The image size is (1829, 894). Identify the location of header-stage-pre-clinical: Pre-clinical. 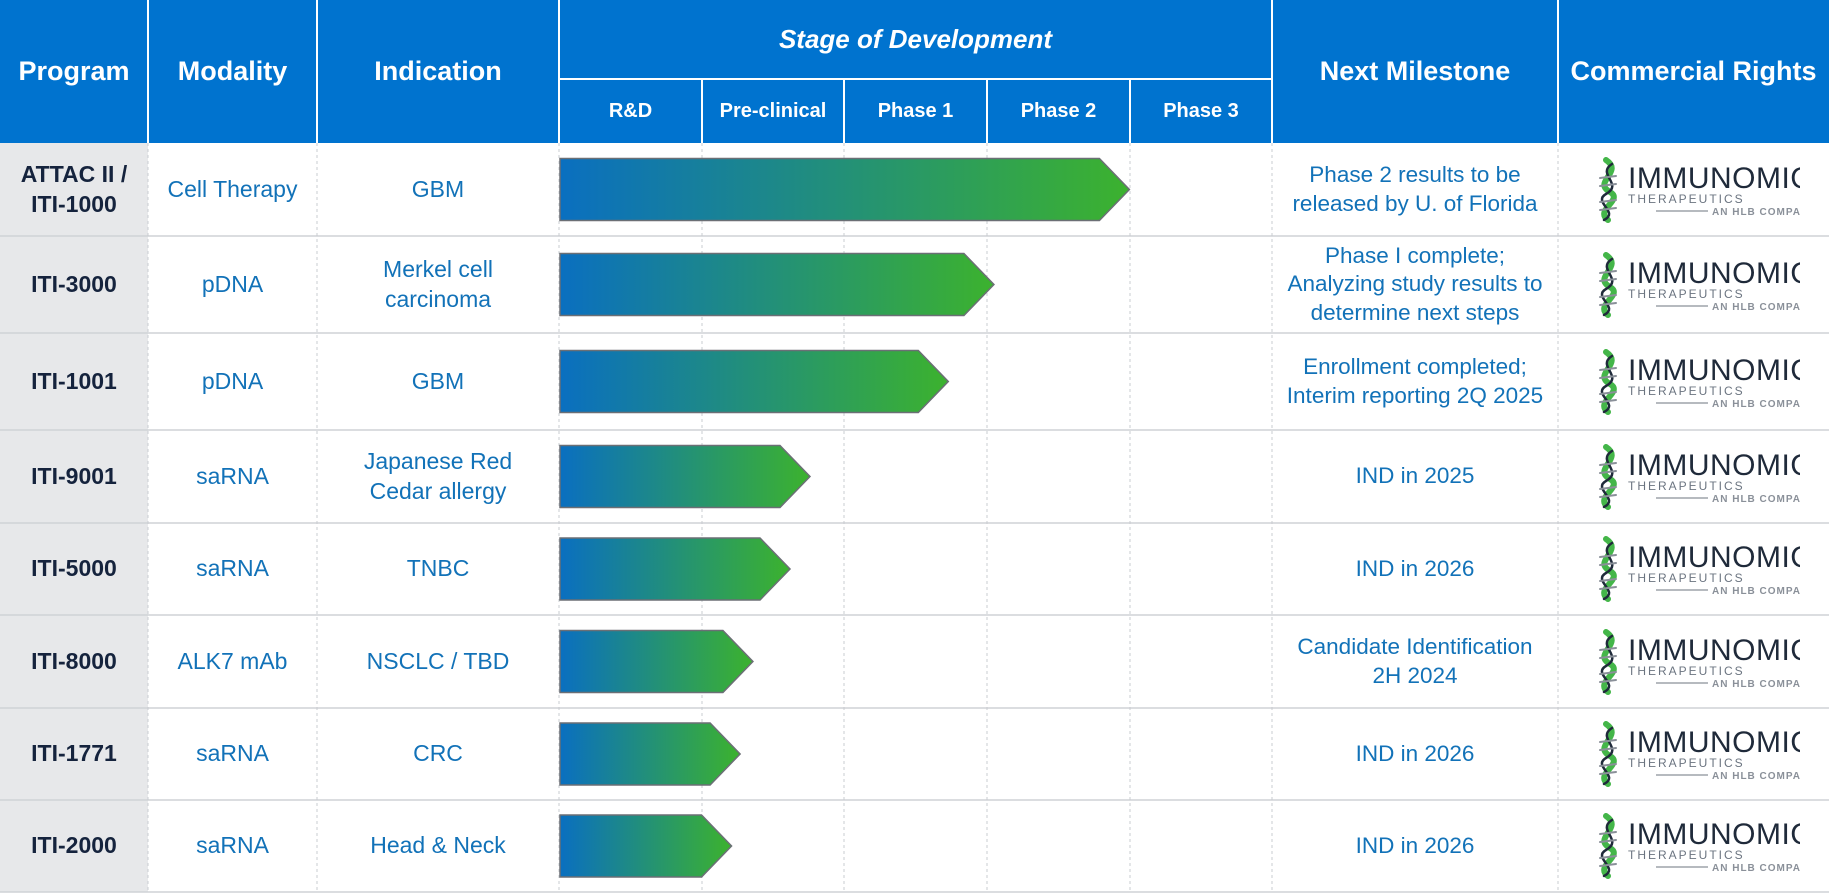
(773, 110).